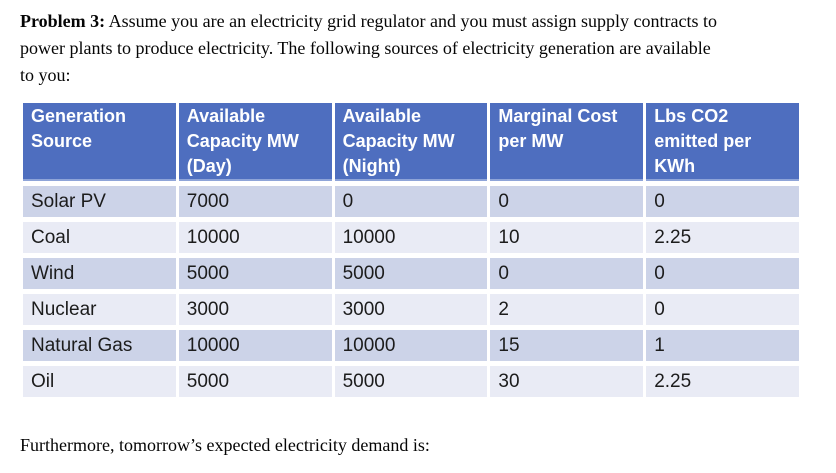  What do you see at coordinates (63, 21) in the screenshot?
I see `problem-number-label: Problem 3:` at bounding box center [63, 21].